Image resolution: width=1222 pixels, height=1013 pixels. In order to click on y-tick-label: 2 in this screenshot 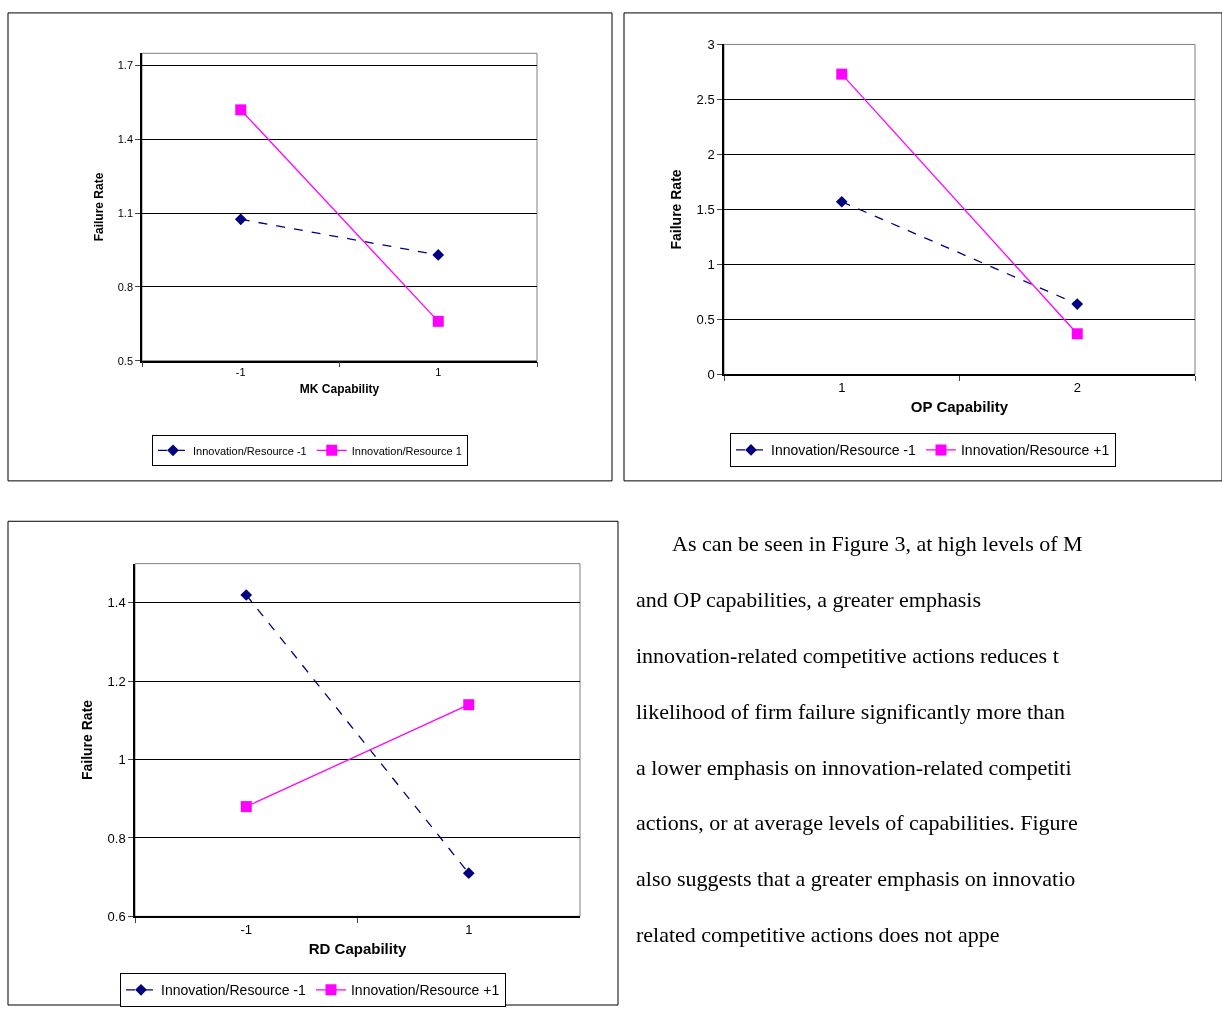, I will do `click(711, 154)`.